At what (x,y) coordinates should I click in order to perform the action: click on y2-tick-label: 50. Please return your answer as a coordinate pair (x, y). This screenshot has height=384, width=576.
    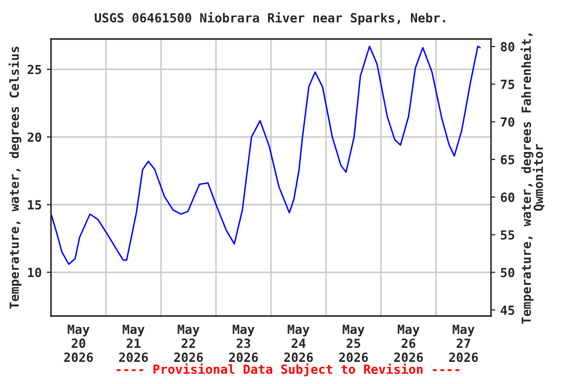
    Looking at the image, I should click on (507, 273).